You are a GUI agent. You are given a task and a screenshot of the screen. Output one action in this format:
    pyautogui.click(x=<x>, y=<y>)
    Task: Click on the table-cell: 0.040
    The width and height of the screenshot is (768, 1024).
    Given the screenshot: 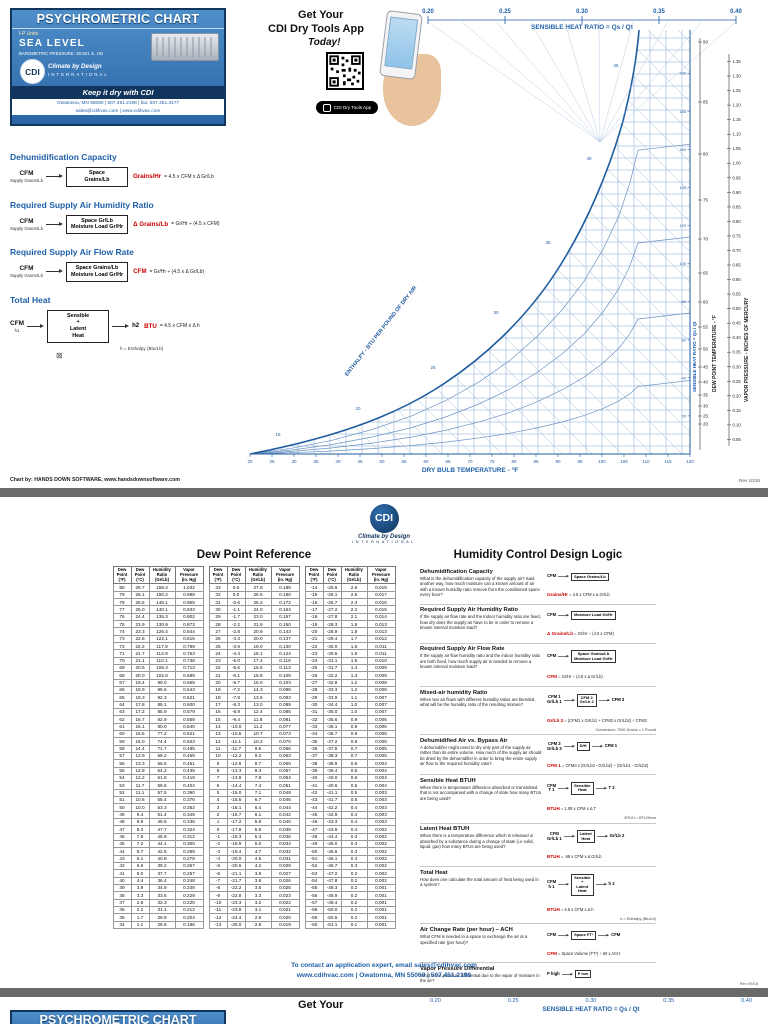 What is the action you would take?
    pyautogui.click(x=285, y=822)
    